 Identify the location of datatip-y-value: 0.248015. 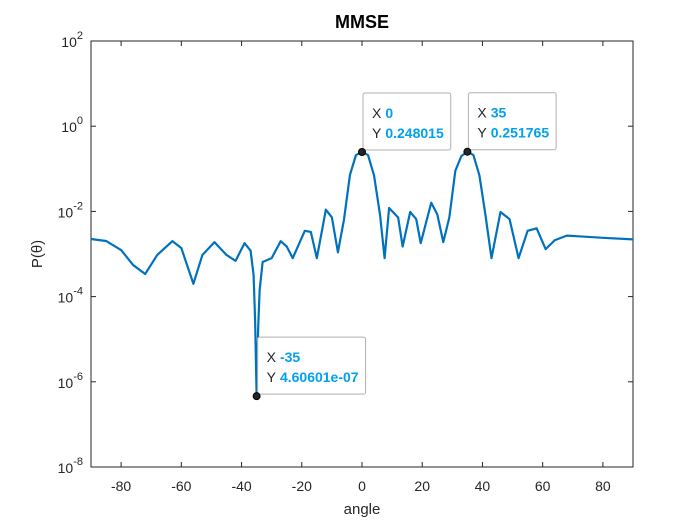
(414, 133).